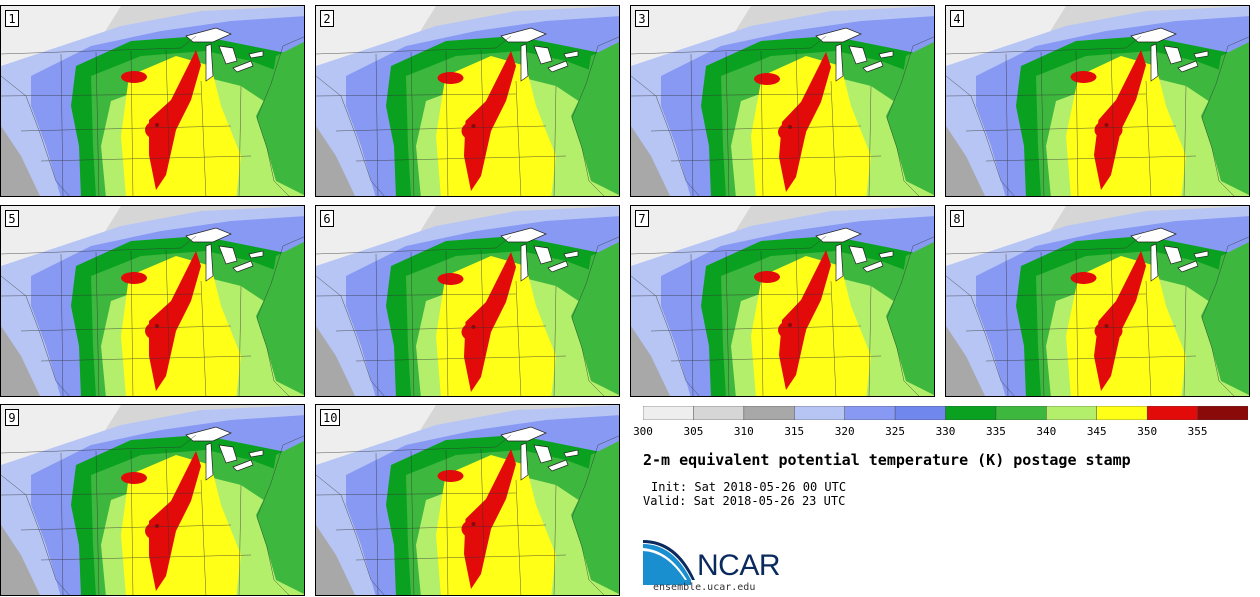  I want to click on colorbar-tick-label: 345, so click(1096, 431).